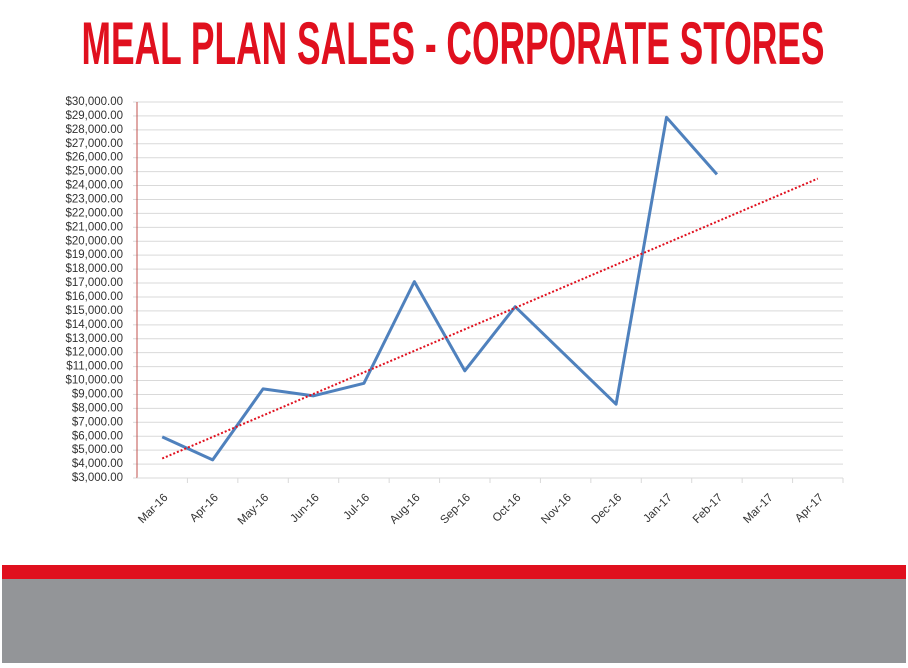  Describe the element at coordinates (97, 408) in the screenshot. I see `y-tick-label: $8,000.00` at that location.